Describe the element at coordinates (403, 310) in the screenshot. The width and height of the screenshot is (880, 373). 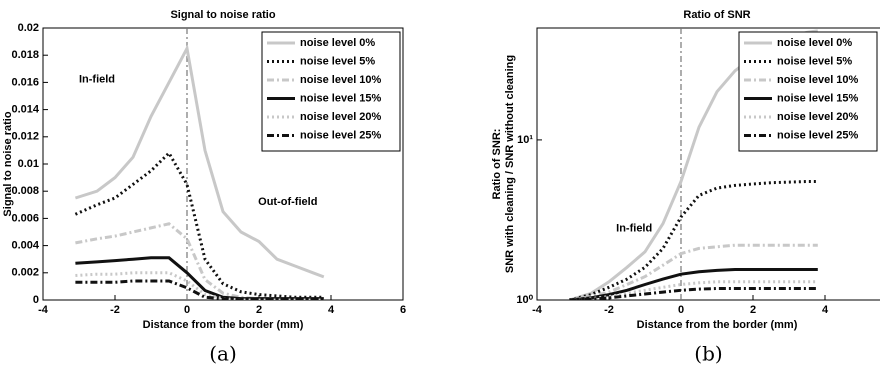
I see `x-tick-label: 6` at that location.